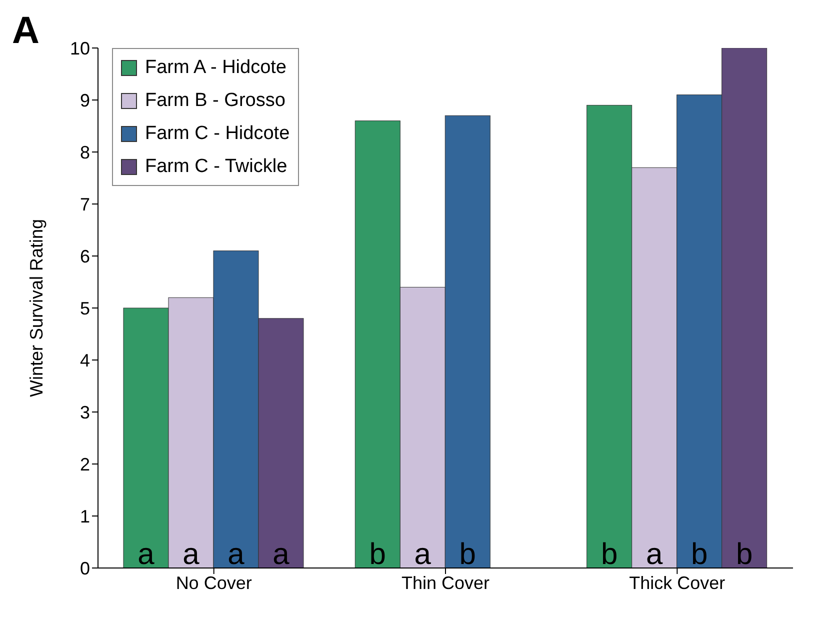 The height and width of the screenshot is (626, 817). What do you see at coordinates (217, 133) in the screenshot?
I see `legend-label: Farm C - Hidcote` at bounding box center [217, 133].